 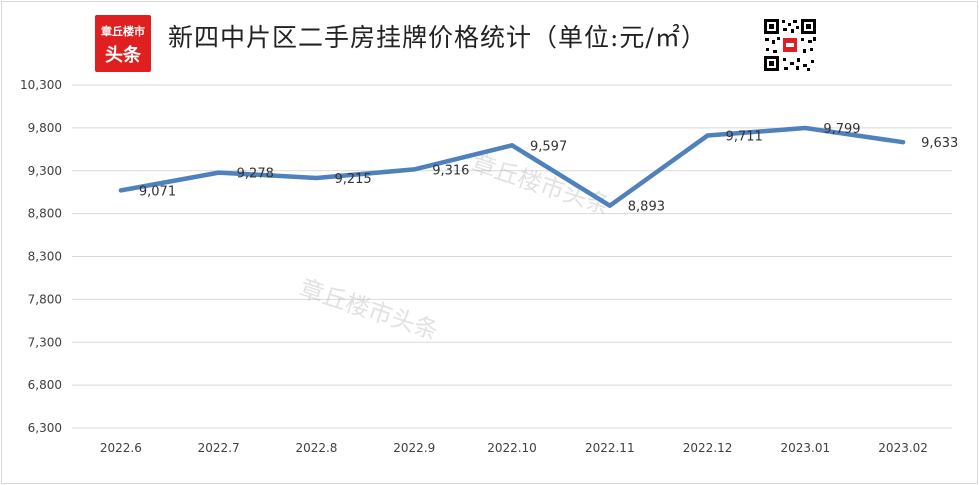 I want to click on chart-title: 新四中片区二手房挂牌价格统计（单位:元/㎡）, so click(x=437, y=37).